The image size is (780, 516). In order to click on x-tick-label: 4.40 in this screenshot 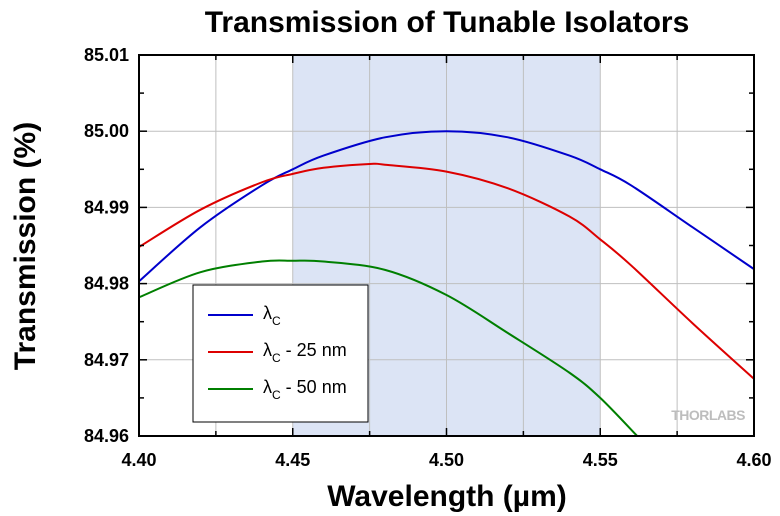, I will do `click(138, 460)`.